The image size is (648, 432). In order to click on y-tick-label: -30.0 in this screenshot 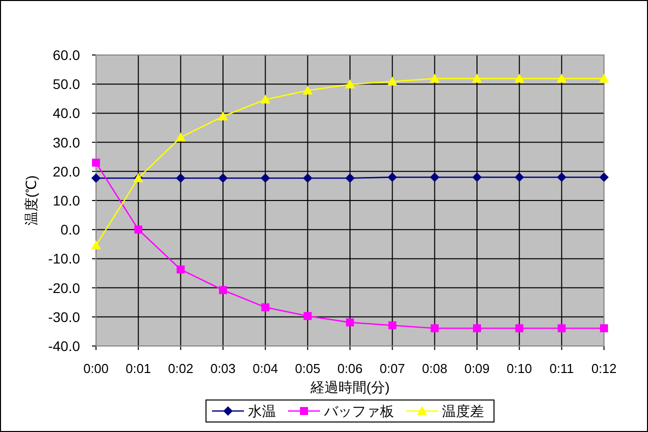, I will do `click(64, 316)`.